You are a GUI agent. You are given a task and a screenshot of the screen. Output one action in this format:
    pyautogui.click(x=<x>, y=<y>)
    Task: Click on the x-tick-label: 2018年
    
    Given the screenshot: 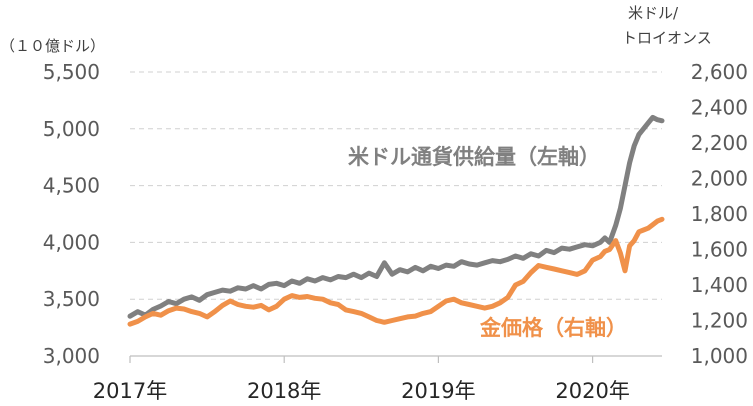 What is the action you would take?
    pyautogui.click(x=284, y=391)
    